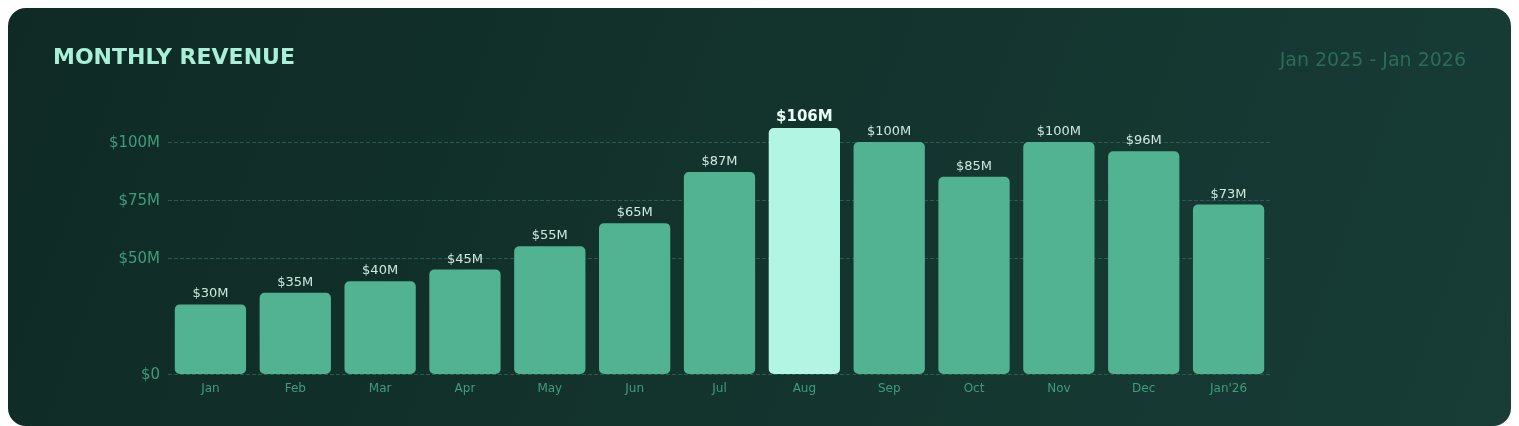  What do you see at coordinates (295, 388) in the screenshot?
I see `x-tick-label: Feb` at bounding box center [295, 388].